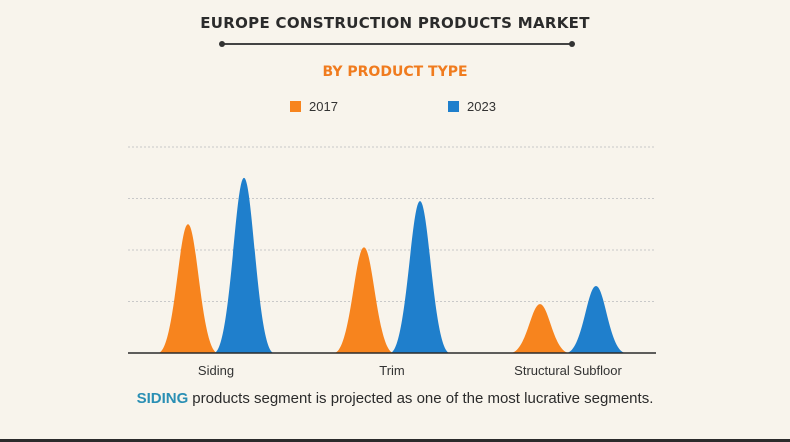  I want to click on peak-2023-trim, so click(420, 277).